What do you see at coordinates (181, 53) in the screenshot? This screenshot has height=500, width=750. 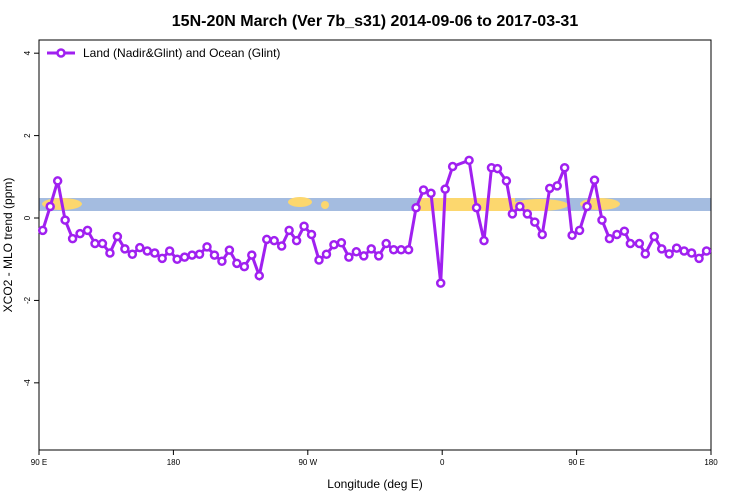 I see `legend-label: Land (Nadir&Glint) and Ocean (Glint)` at bounding box center [181, 53].